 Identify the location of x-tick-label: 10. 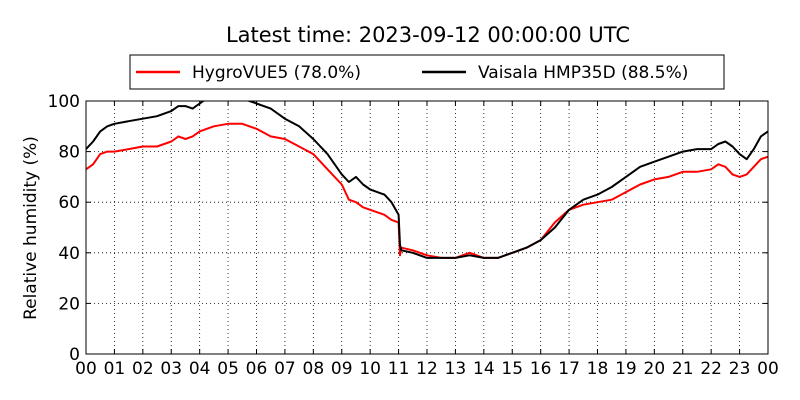
(370, 369).